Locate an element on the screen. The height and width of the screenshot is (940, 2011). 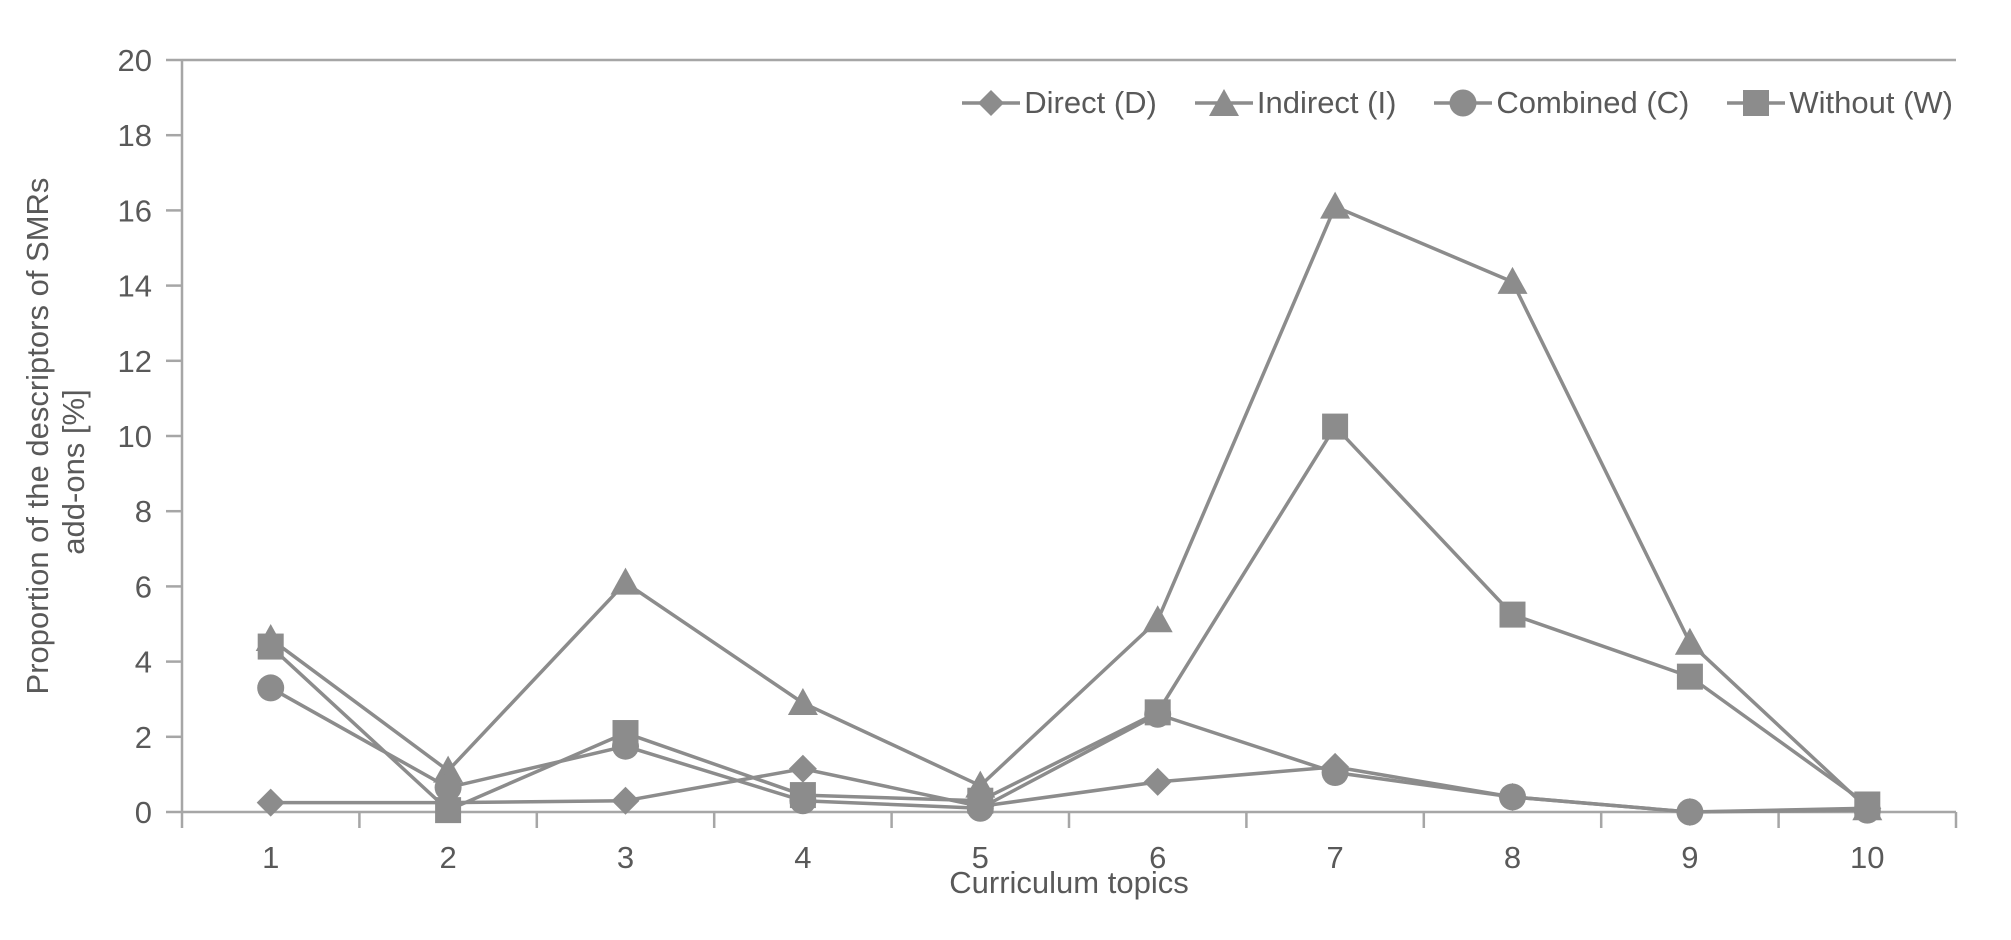
x-tick-label: 3 is located at coordinates (625, 857).